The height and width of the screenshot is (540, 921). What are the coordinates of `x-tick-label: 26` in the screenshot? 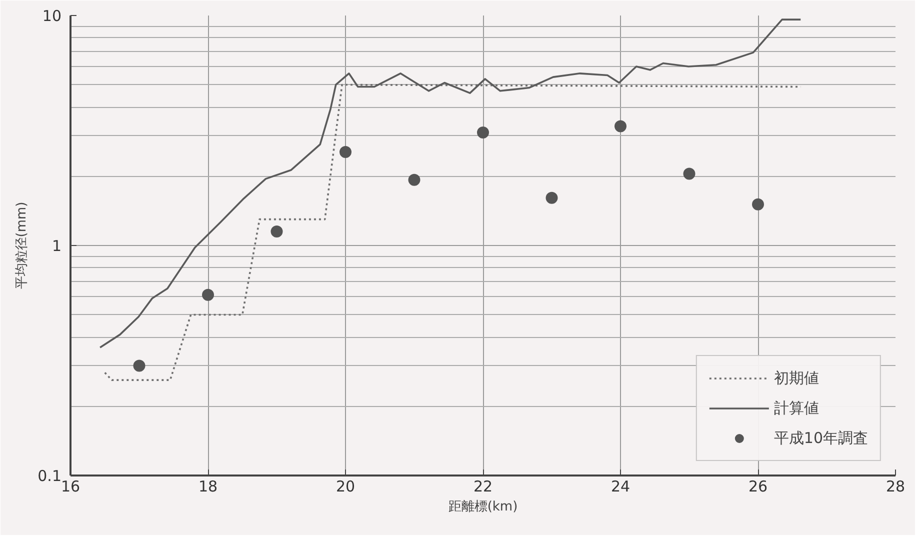 It's located at (758, 487).